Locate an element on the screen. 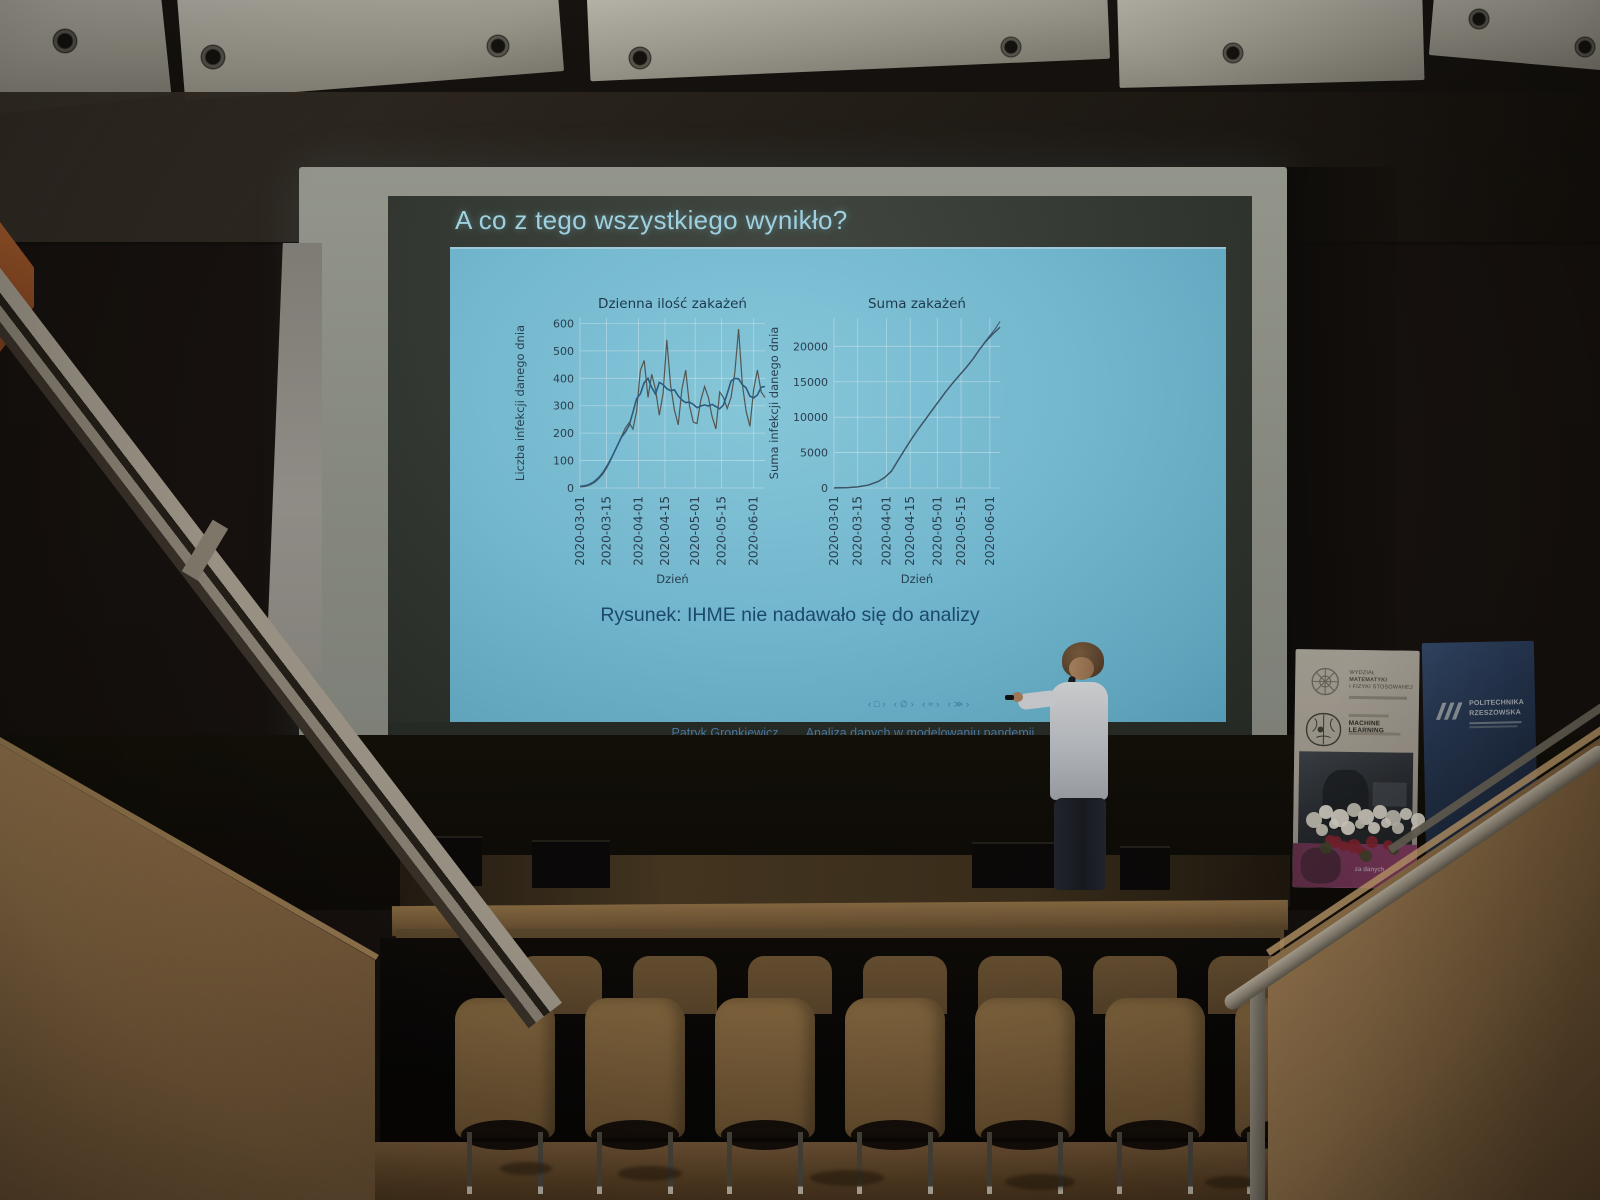  balcony-floor is located at coordinates (830, 1171).